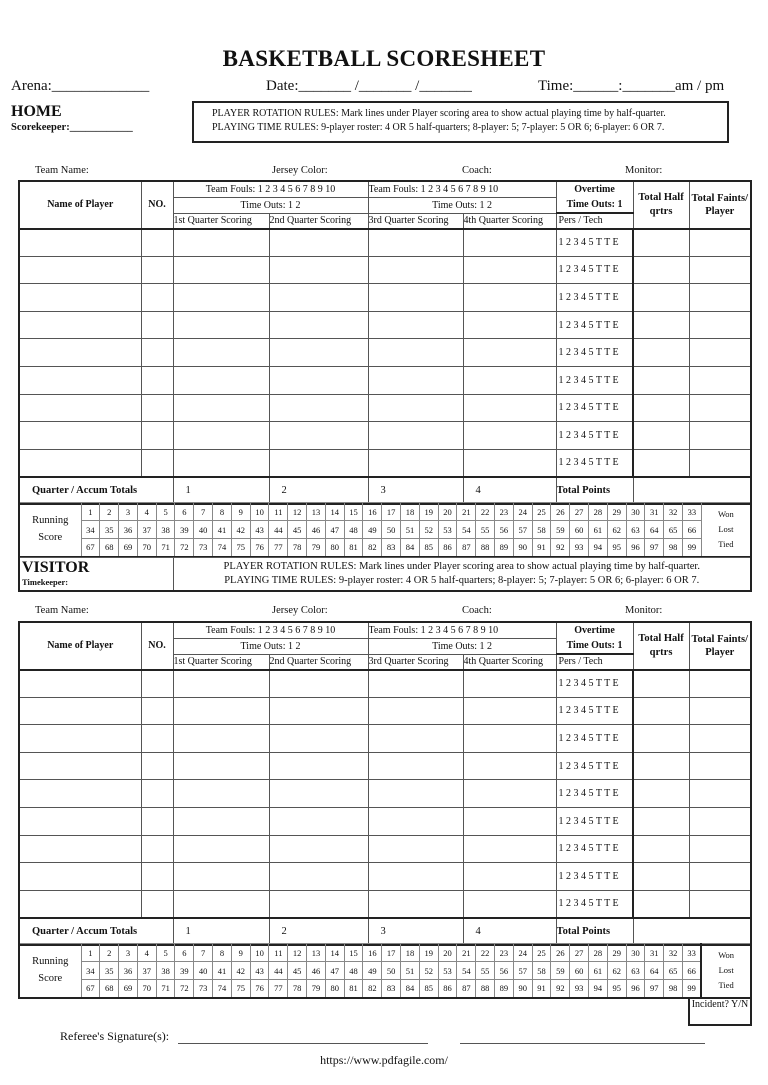 This screenshot has height=1085, width=768. Describe the element at coordinates (62, 610) in the screenshot. I see `team-name-label: Team Name:` at that location.